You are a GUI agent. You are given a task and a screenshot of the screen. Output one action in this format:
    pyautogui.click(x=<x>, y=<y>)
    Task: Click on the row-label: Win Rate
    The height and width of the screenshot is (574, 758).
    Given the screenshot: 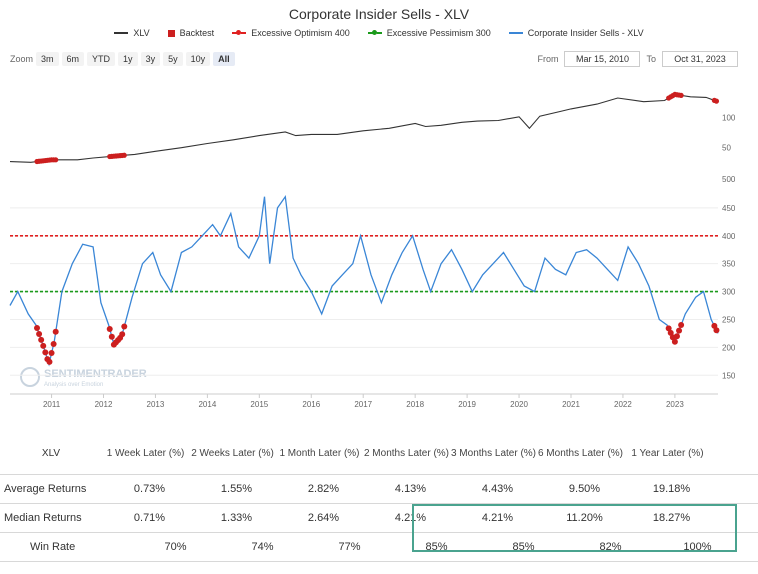 What is the action you would take?
    pyautogui.click(x=53, y=547)
    